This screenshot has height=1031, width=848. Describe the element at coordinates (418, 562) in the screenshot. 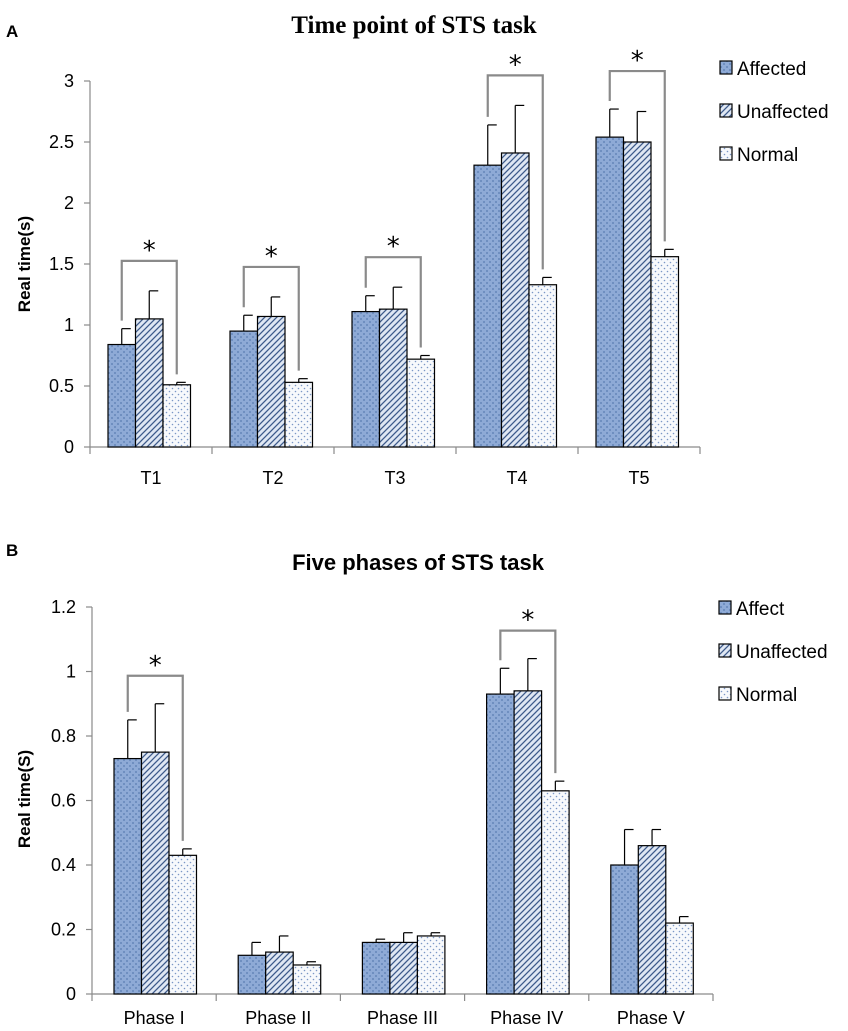

I see `chart-title-b: Five phases of STS task` at that location.